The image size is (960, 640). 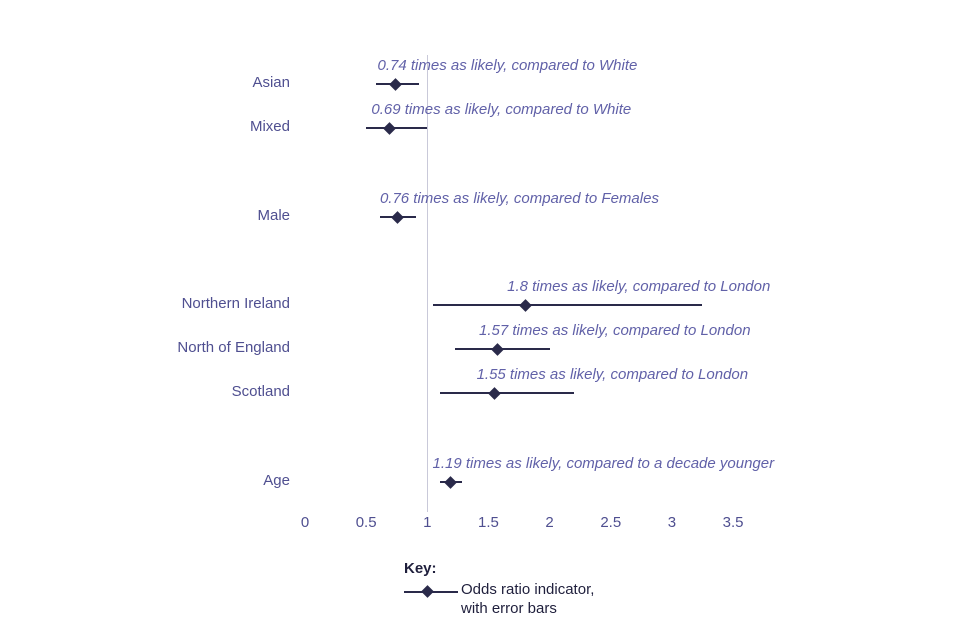 What do you see at coordinates (733, 522) in the screenshot?
I see `x-axis-tick-label: 3.5` at bounding box center [733, 522].